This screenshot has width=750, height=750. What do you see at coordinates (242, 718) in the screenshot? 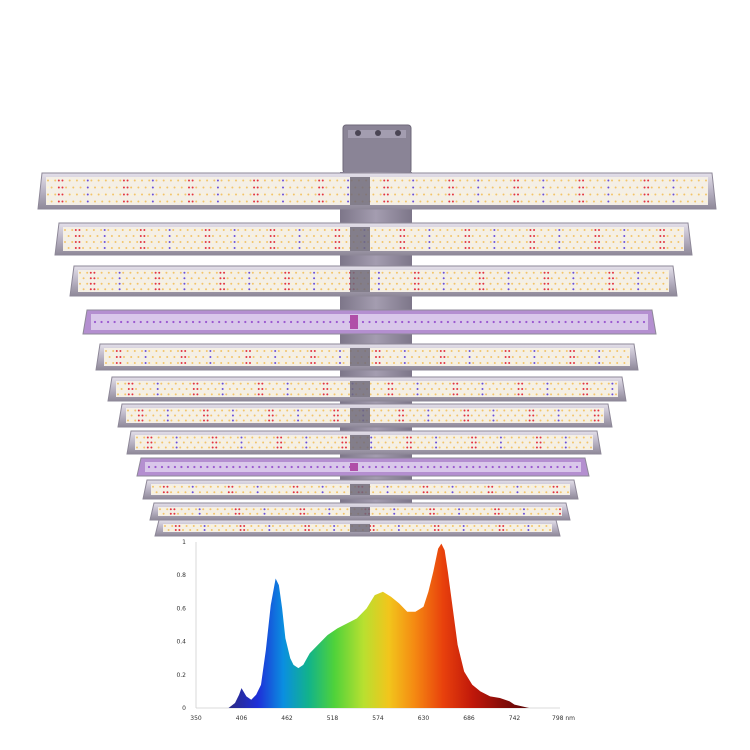
I see `x-tick-label: 406` at bounding box center [242, 718].